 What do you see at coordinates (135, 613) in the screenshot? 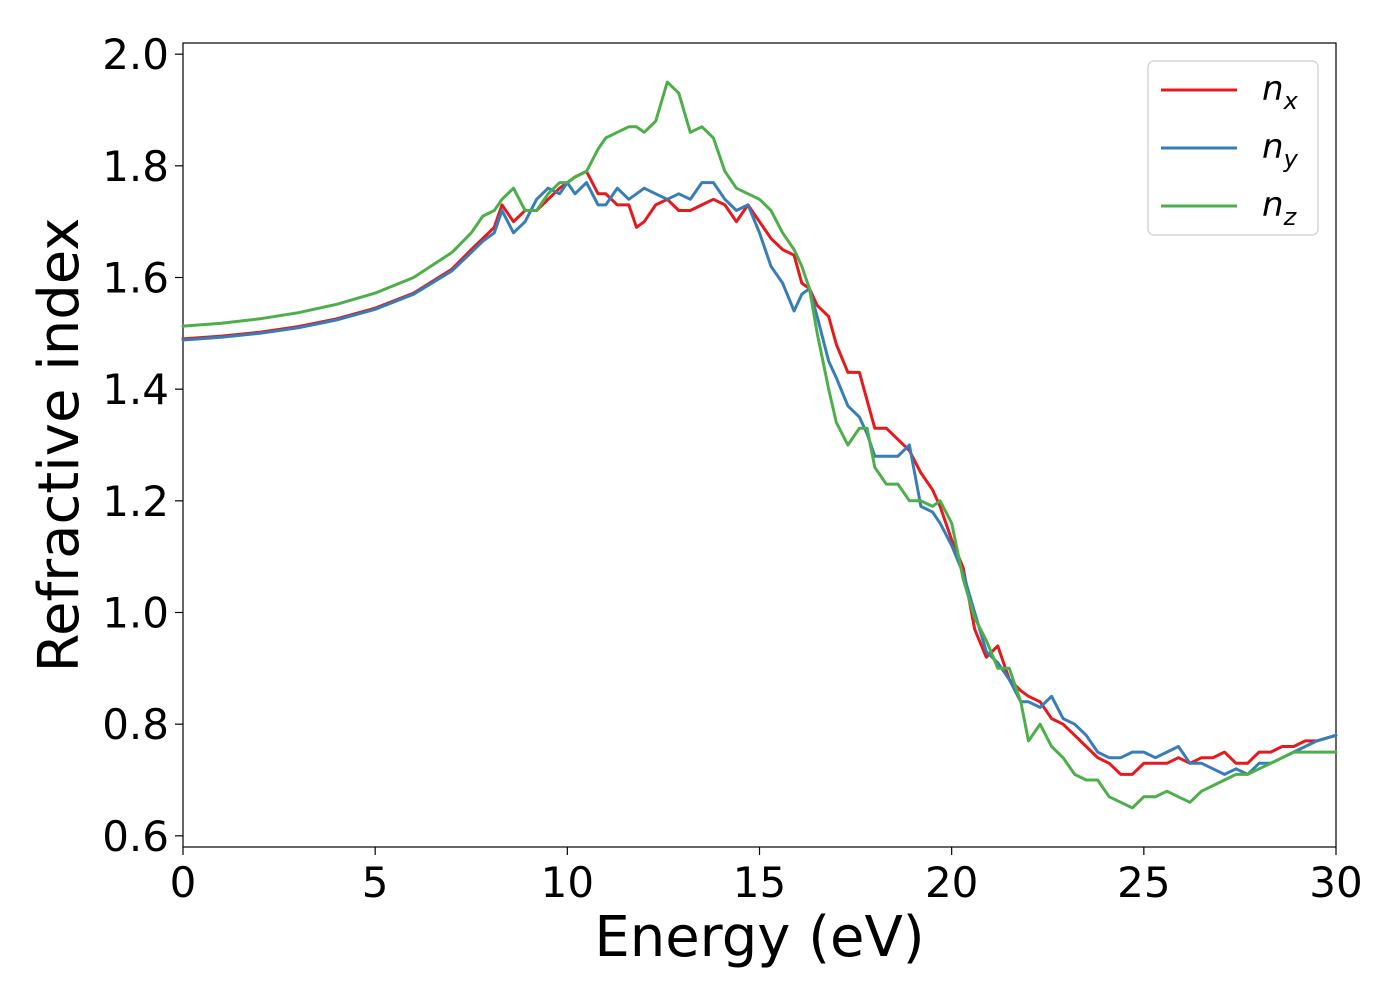
I see `y-tick-label: 1.0` at bounding box center [135, 613].